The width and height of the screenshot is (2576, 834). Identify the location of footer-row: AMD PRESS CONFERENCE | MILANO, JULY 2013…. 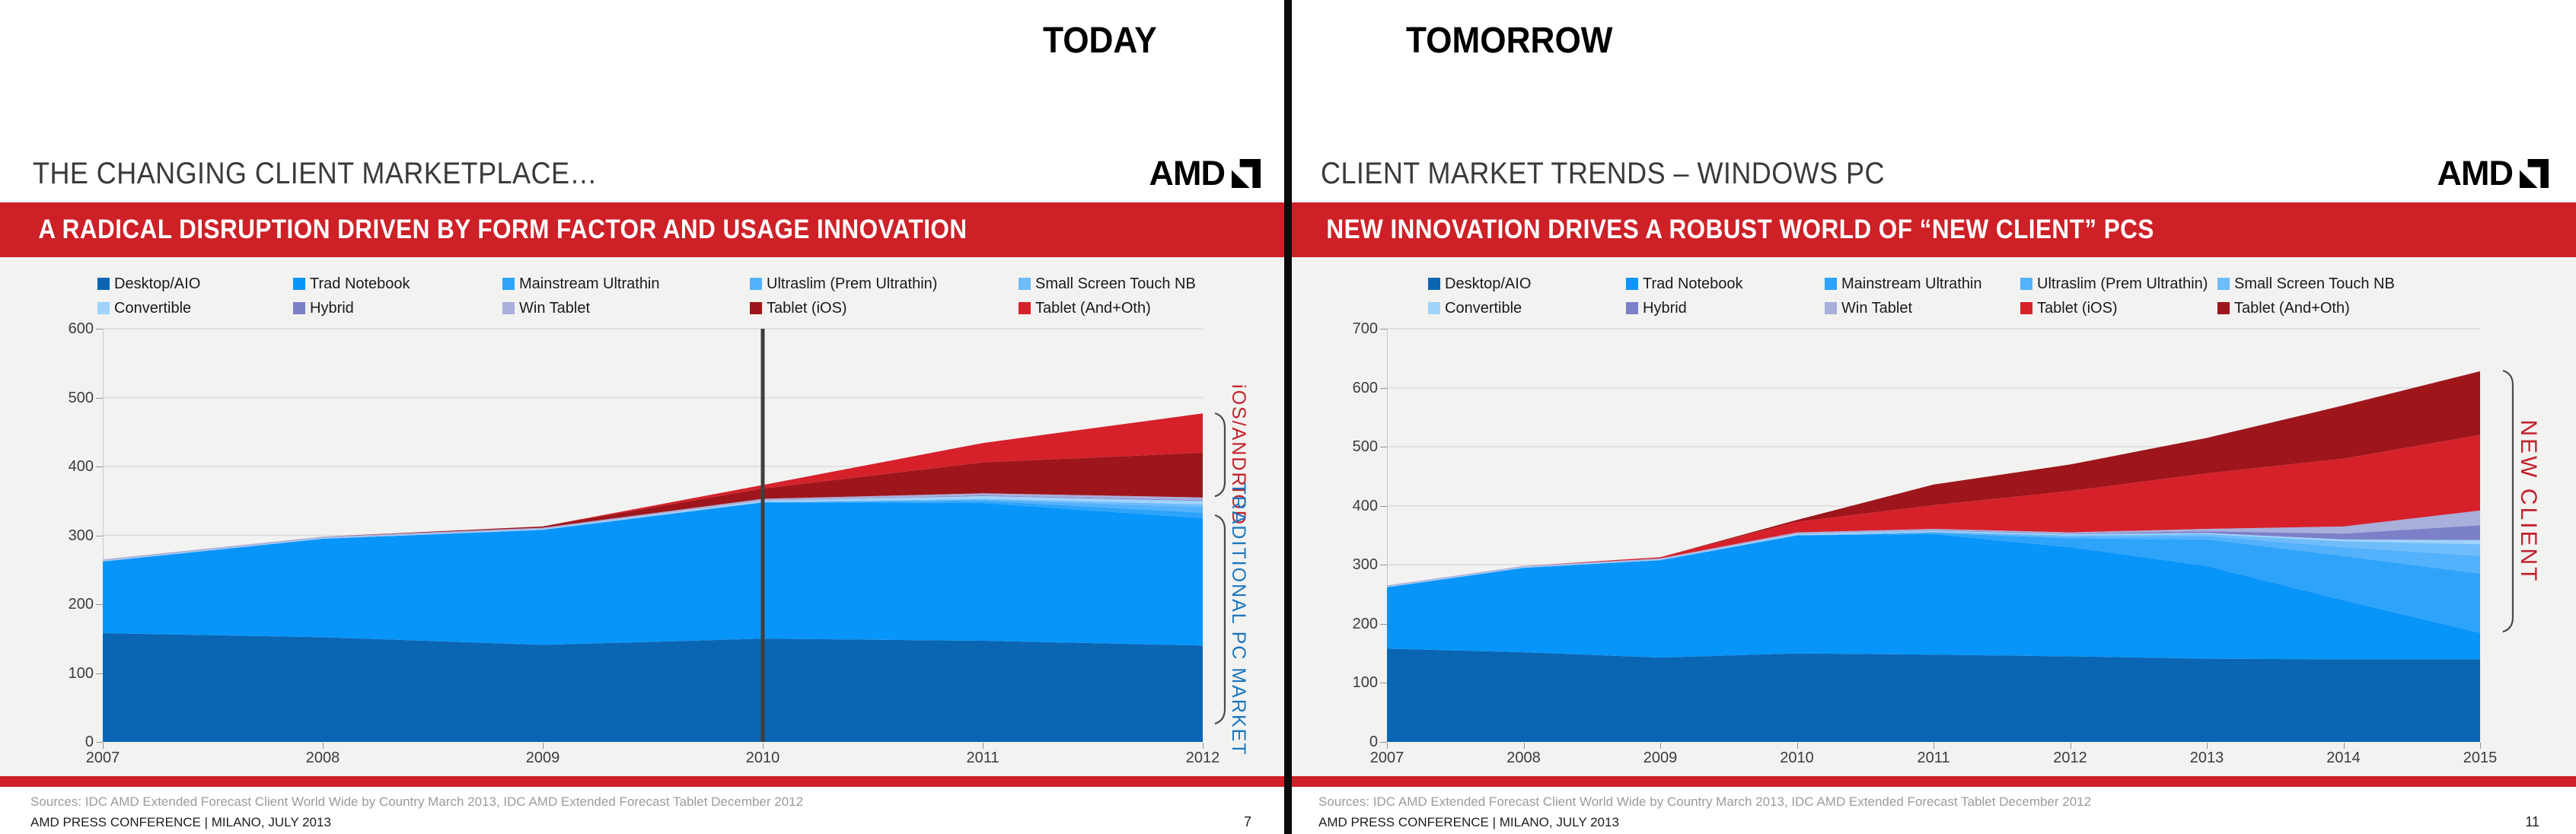
(640, 822).